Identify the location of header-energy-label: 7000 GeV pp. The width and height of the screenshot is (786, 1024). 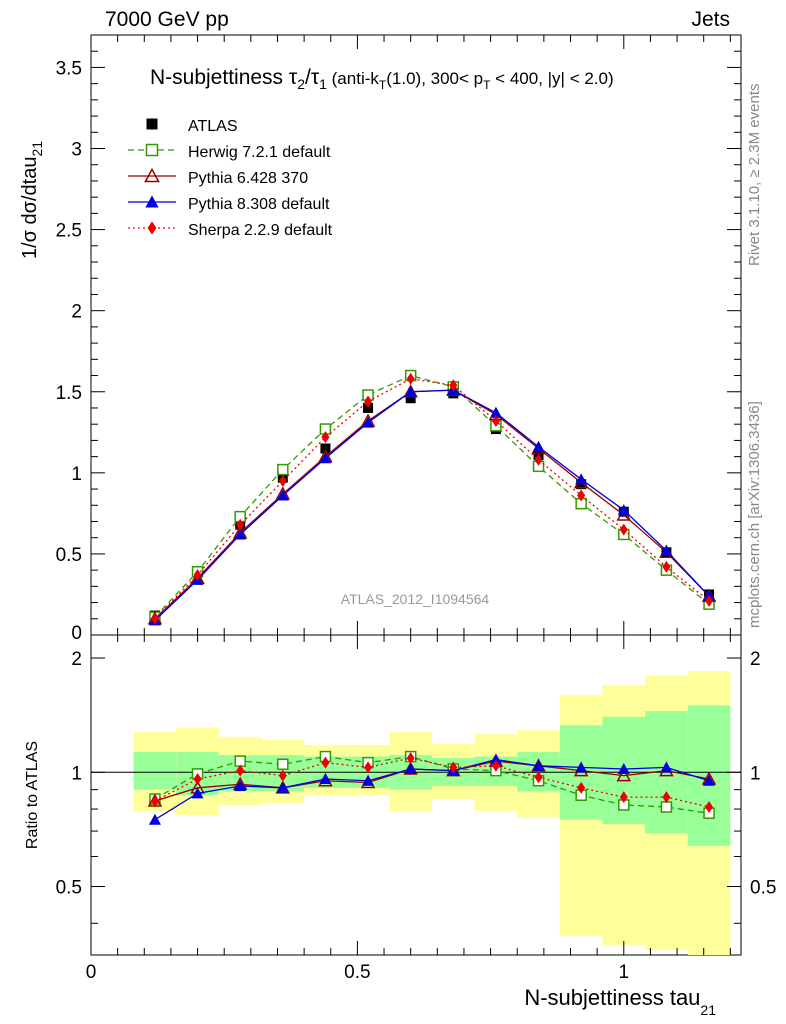
(167, 19).